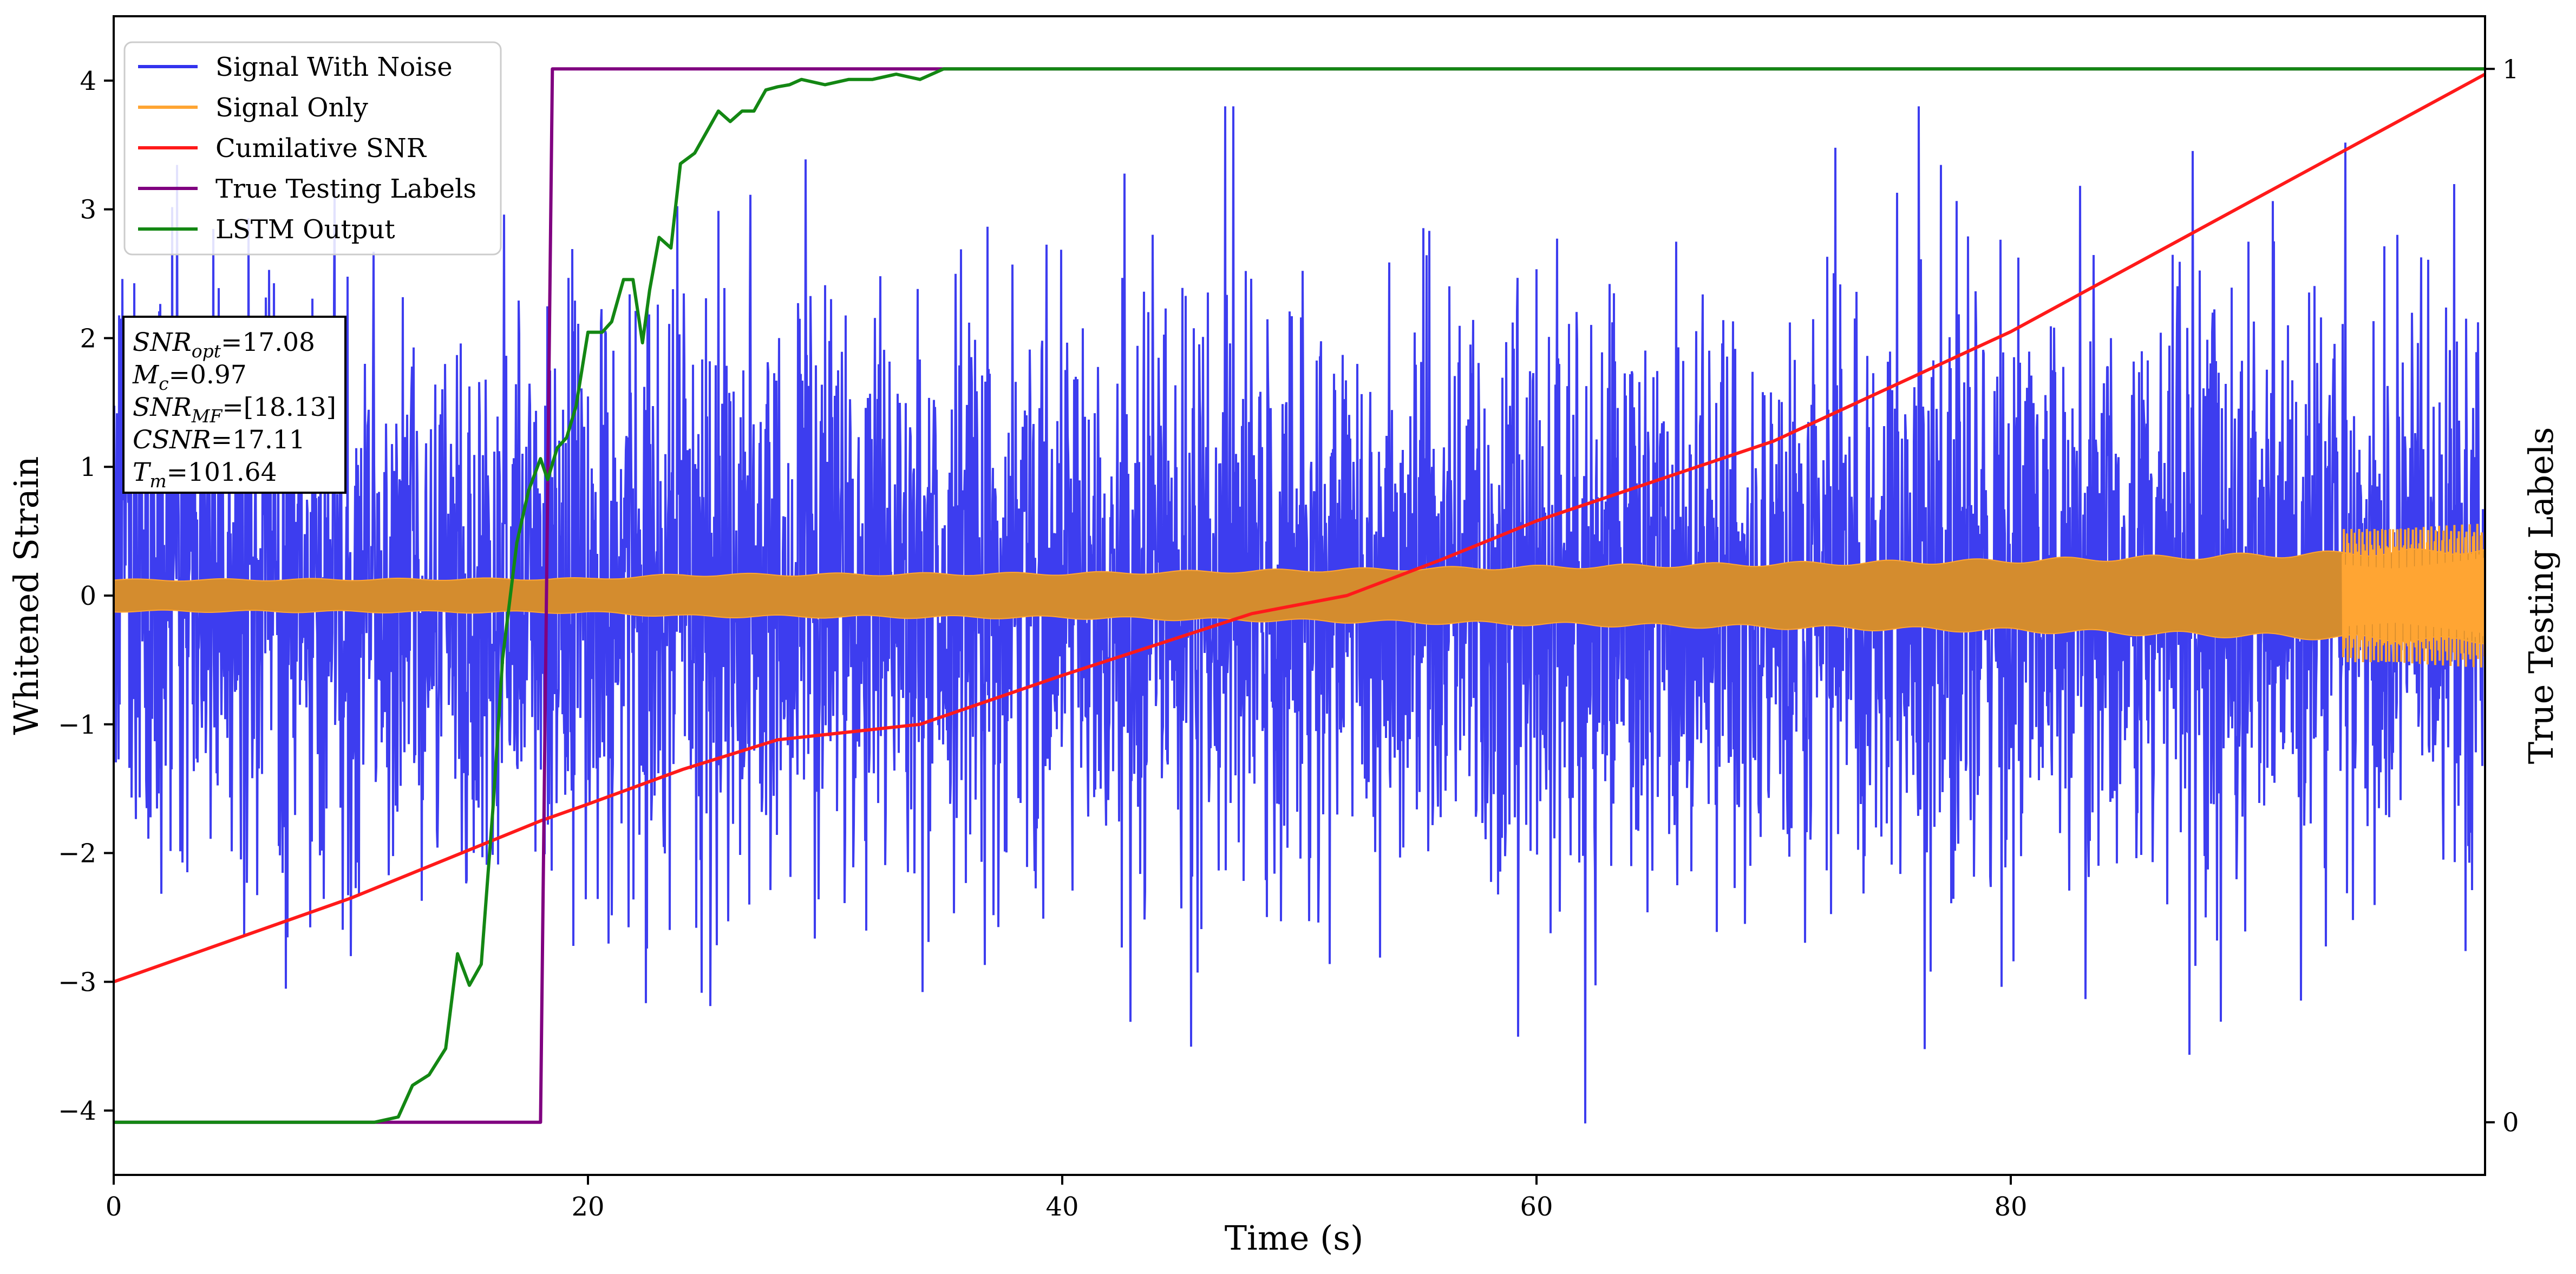  What do you see at coordinates (588, 1207) in the screenshot?
I see `x-tick-label: 20` at bounding box center [588, 1207].